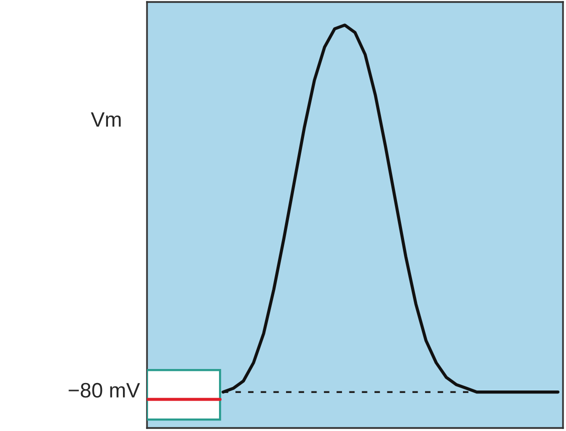 The height and width of the screenshot is (431, 566). I want to click on ref-line-label: −80 mV, so click(104, 390).